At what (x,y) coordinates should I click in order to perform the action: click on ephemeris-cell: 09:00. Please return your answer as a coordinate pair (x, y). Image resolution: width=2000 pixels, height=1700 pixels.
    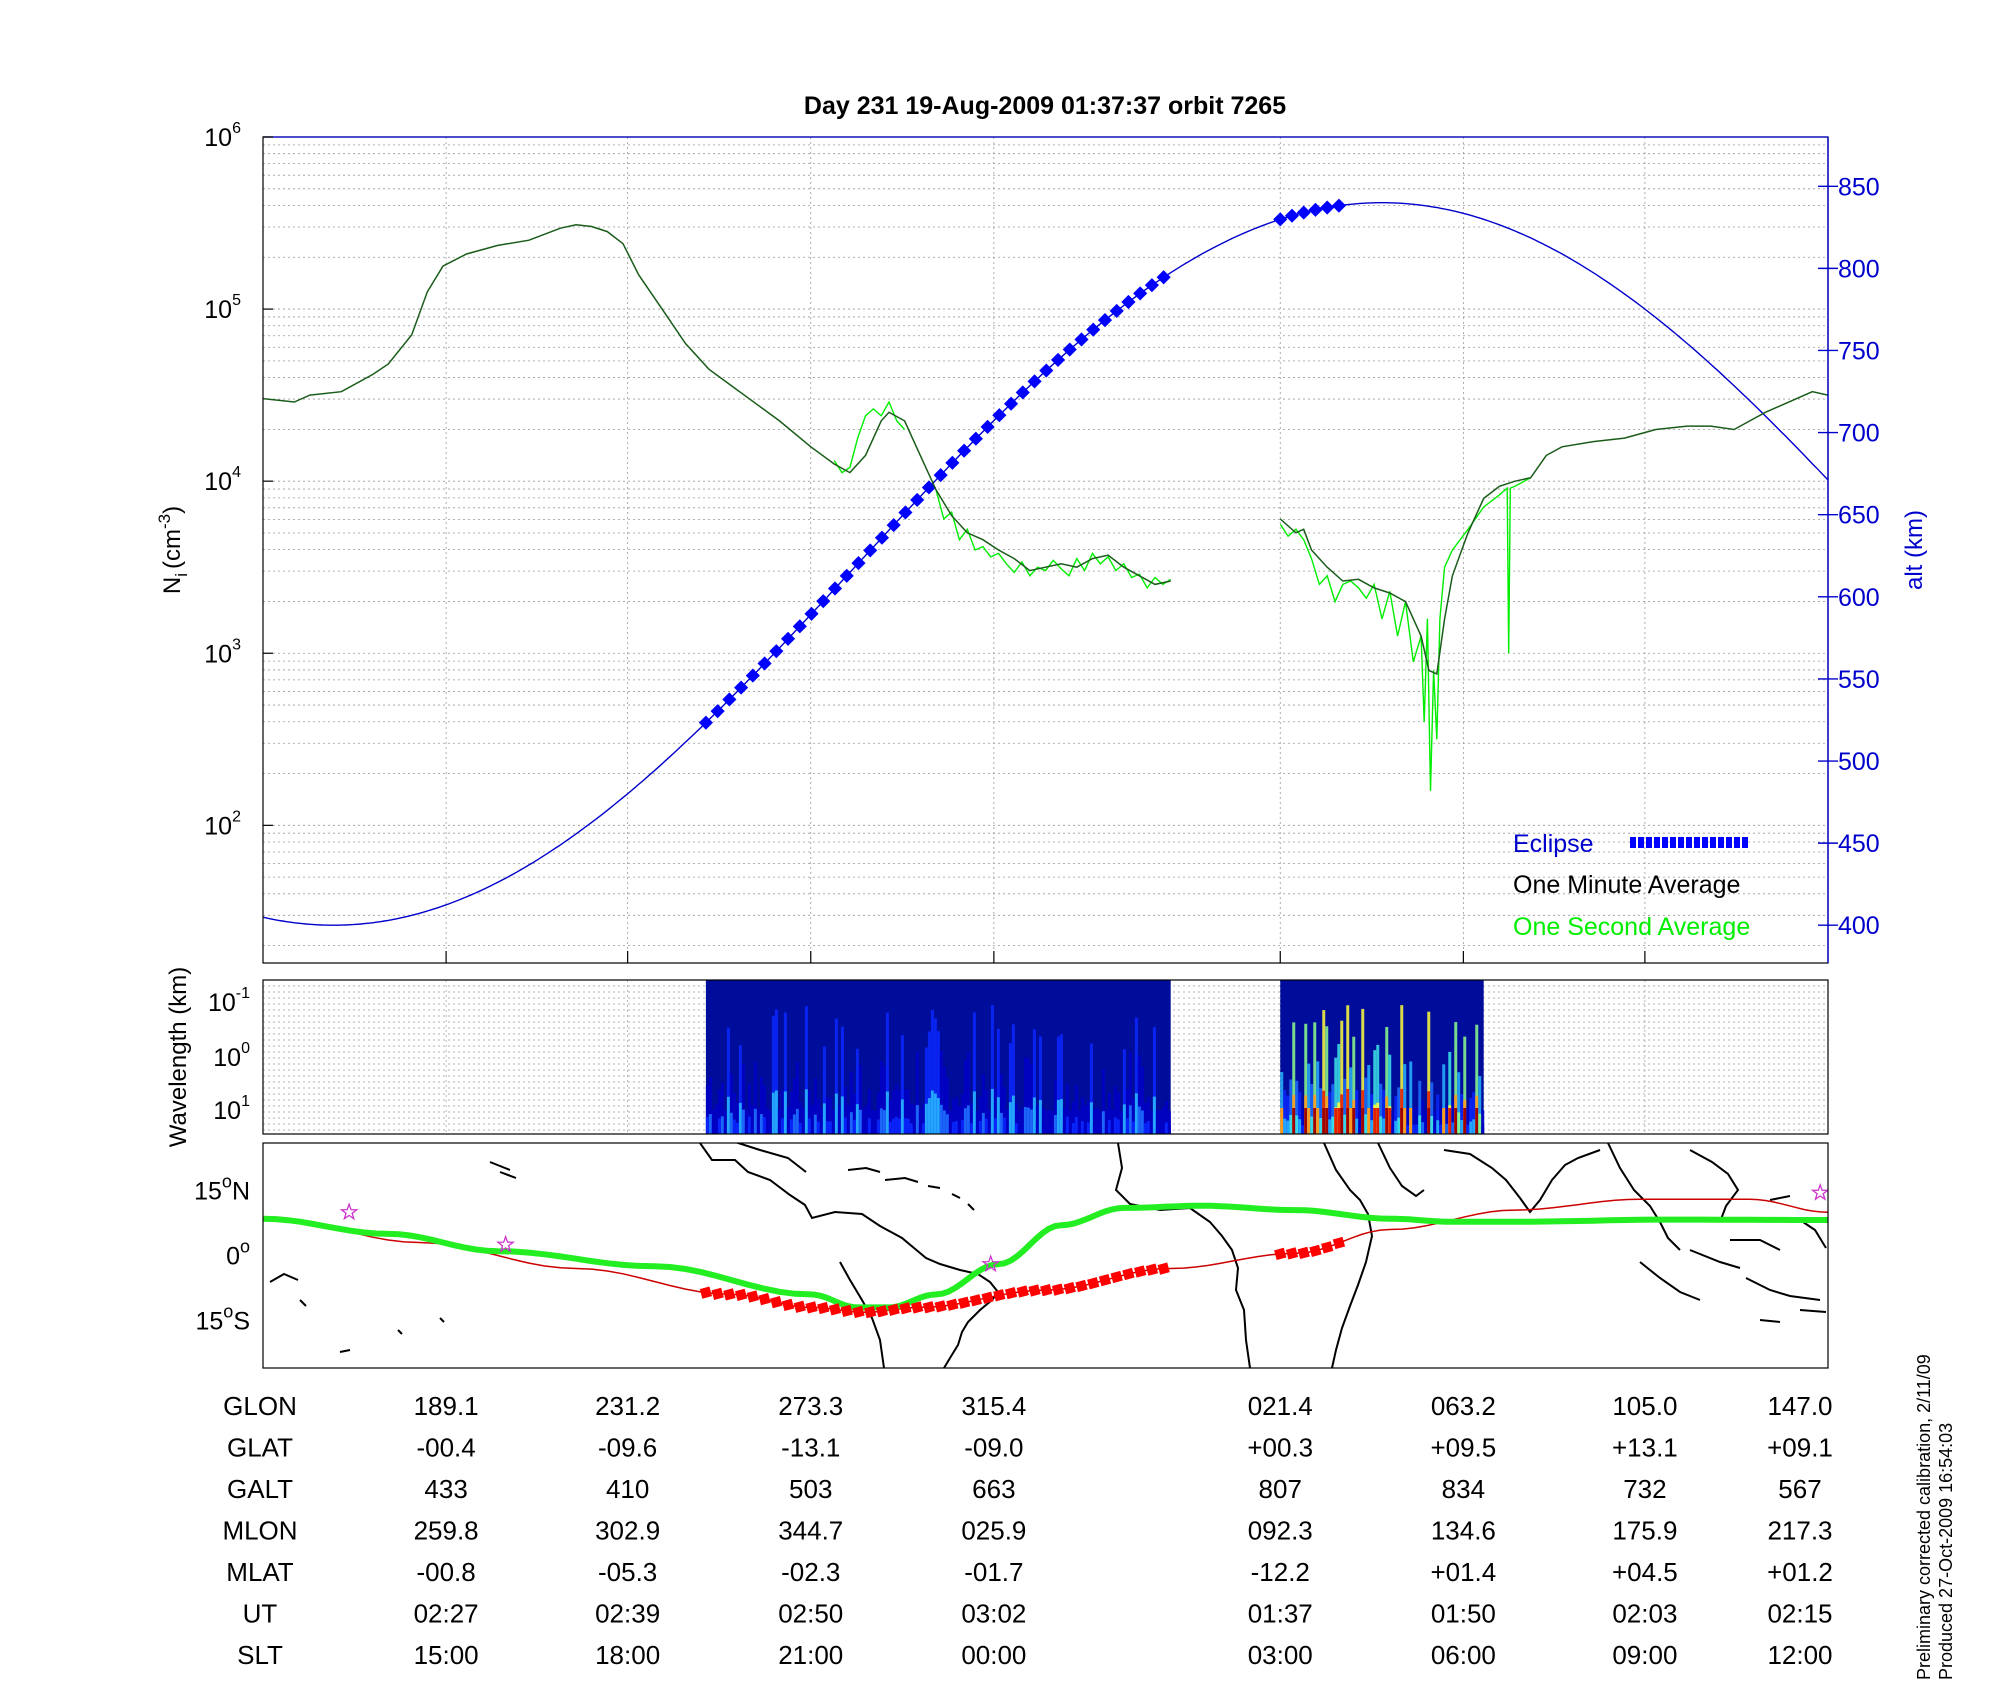
    Looking at the image, I should click on (1644, 1655).